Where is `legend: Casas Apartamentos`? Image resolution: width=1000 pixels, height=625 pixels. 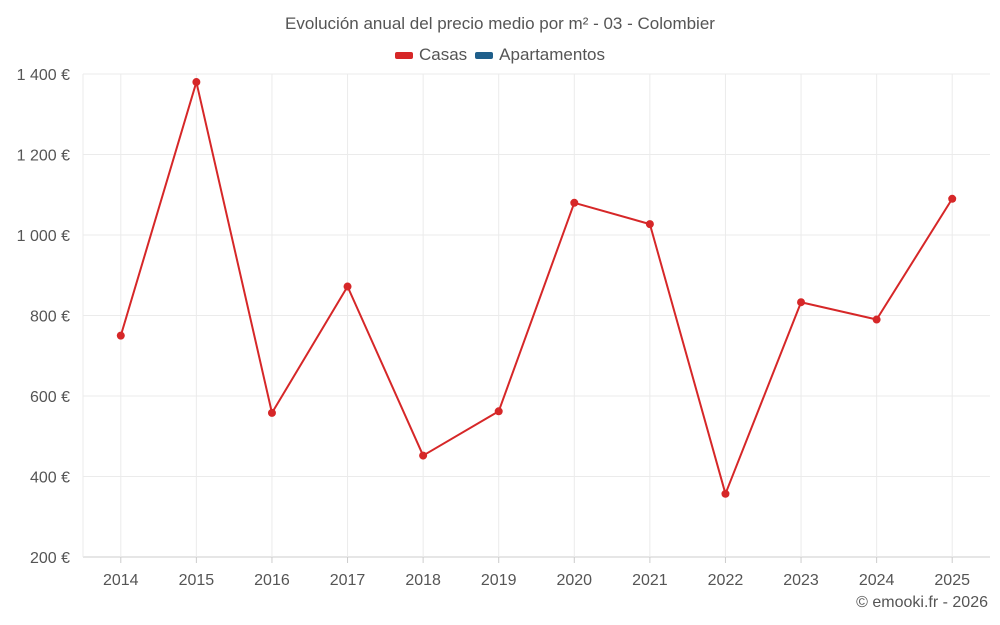
legend: Casas Apartamentos is located at coordinates (500, 55).